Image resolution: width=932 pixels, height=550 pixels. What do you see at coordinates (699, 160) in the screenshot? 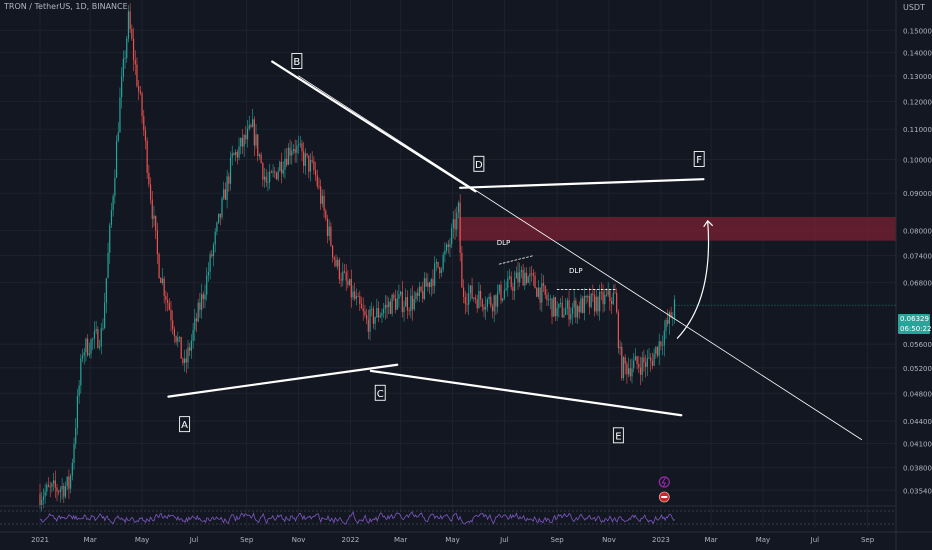
I see `annotation-label-f: F` at bounding box center [699, 160].